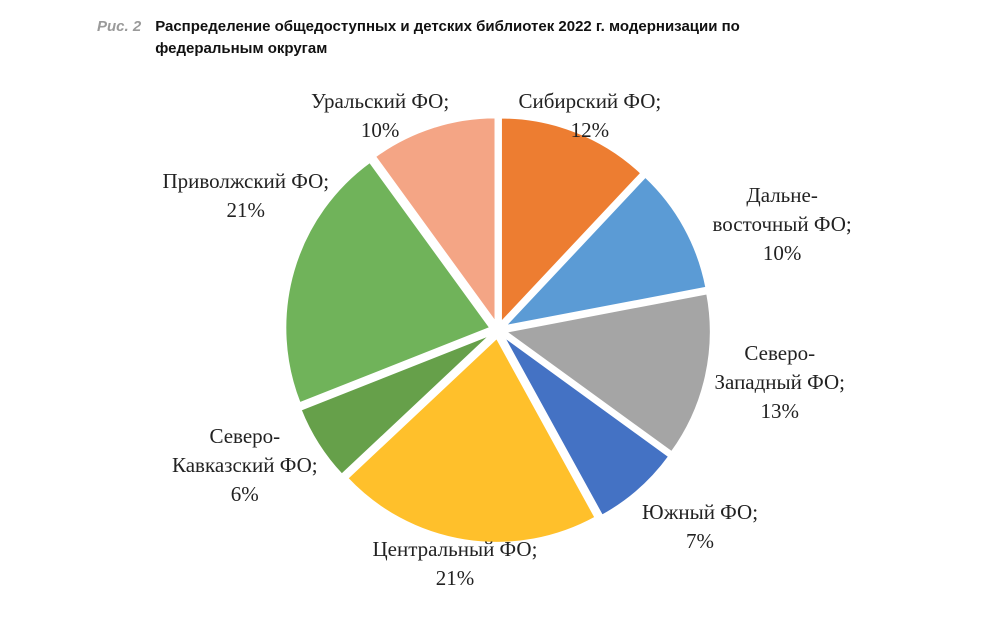 Image resolution: width=1000 pixels, height=617 pixels. Describe the element at coordinates (782, 194) in the screenshot. I see `slice-label-line: Дальне-` at that location.